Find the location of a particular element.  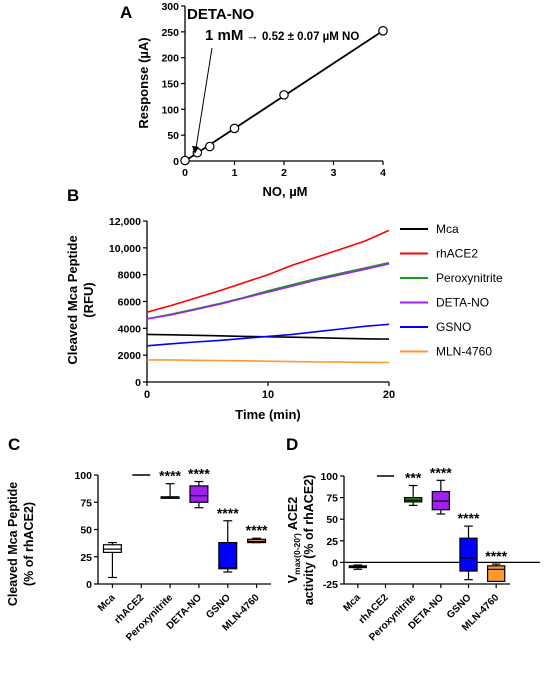

b-legend-label: Mca is located at coordinates (447, 229).